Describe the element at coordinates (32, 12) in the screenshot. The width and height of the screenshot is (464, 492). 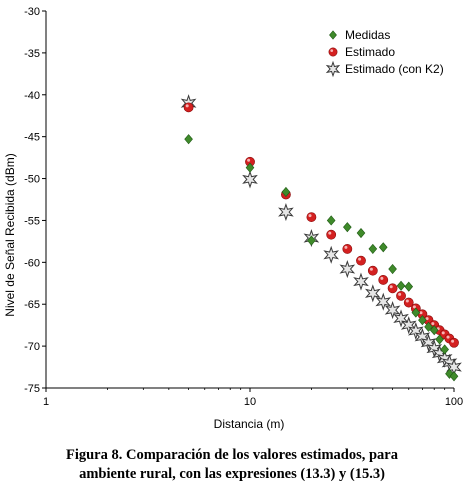
I see `y-tick-label: -30` at that location.